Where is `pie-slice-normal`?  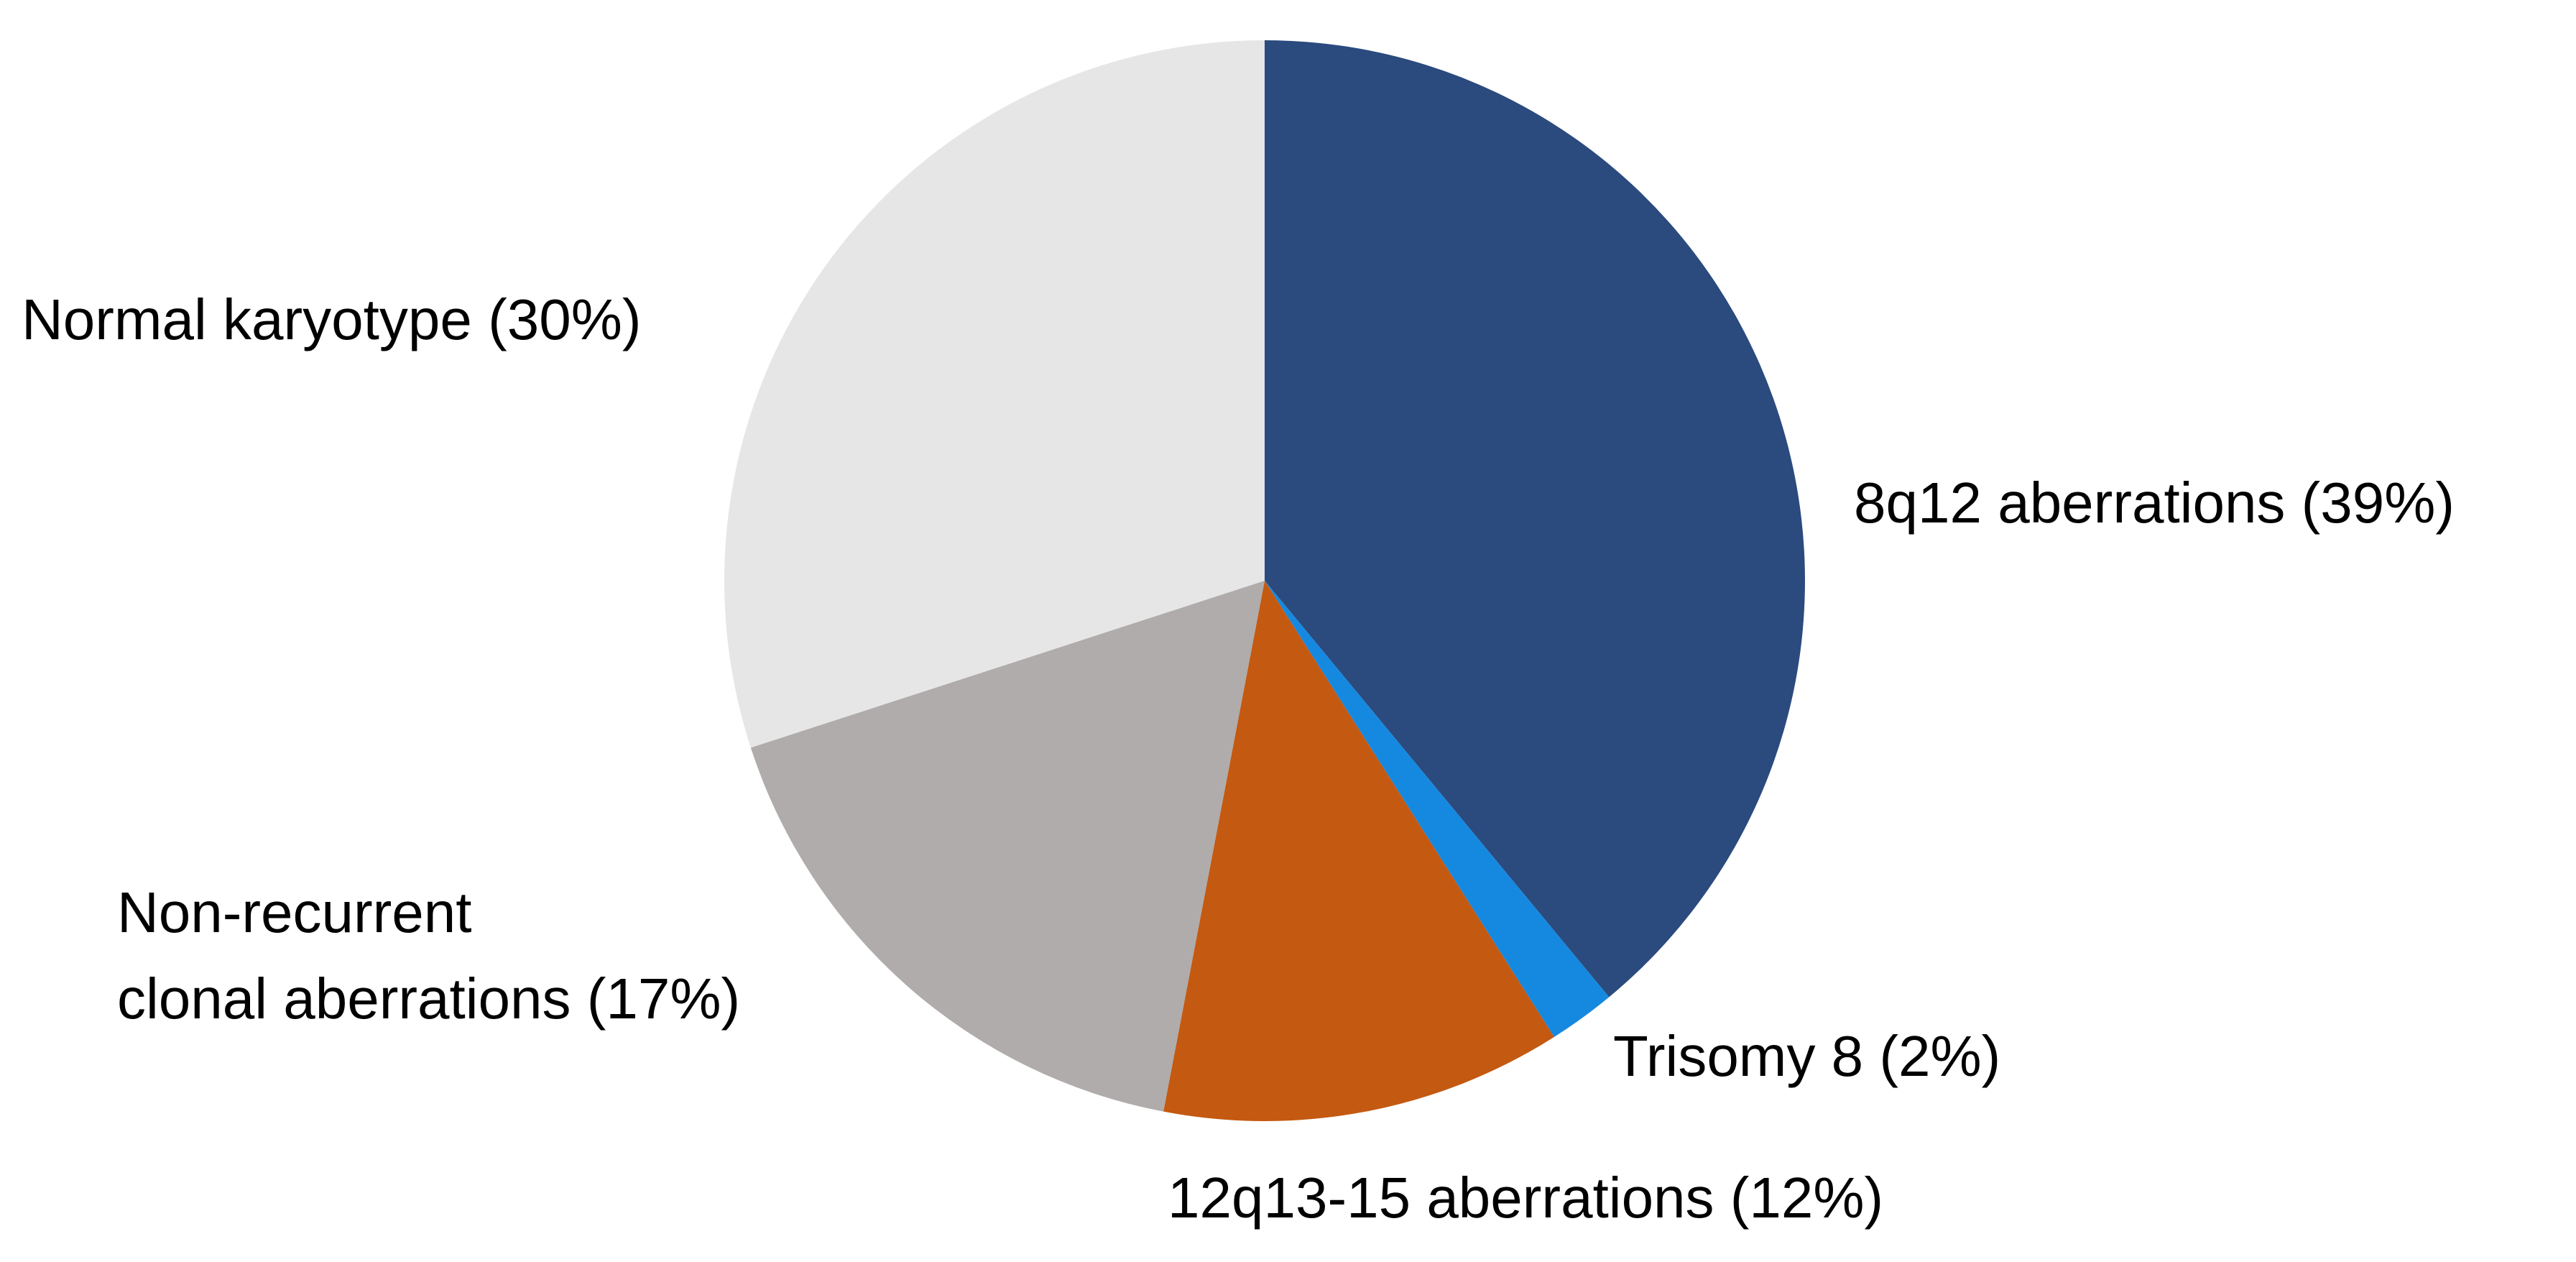 pie-slice-normal is located at coordinates (995, 394).